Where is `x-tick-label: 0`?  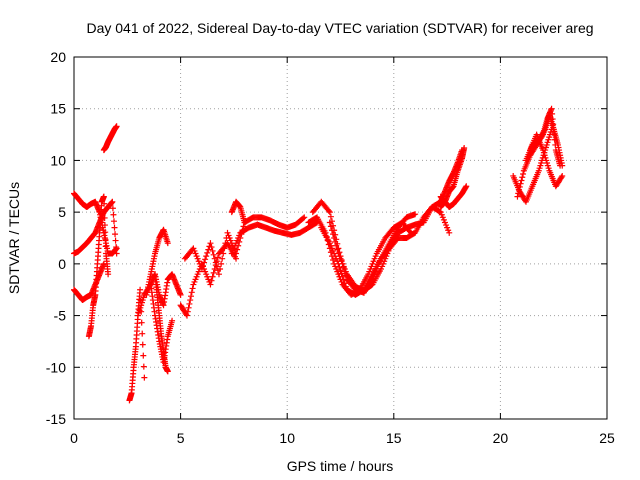
x-tick-label: 0 is located at coordinates (74, 438).